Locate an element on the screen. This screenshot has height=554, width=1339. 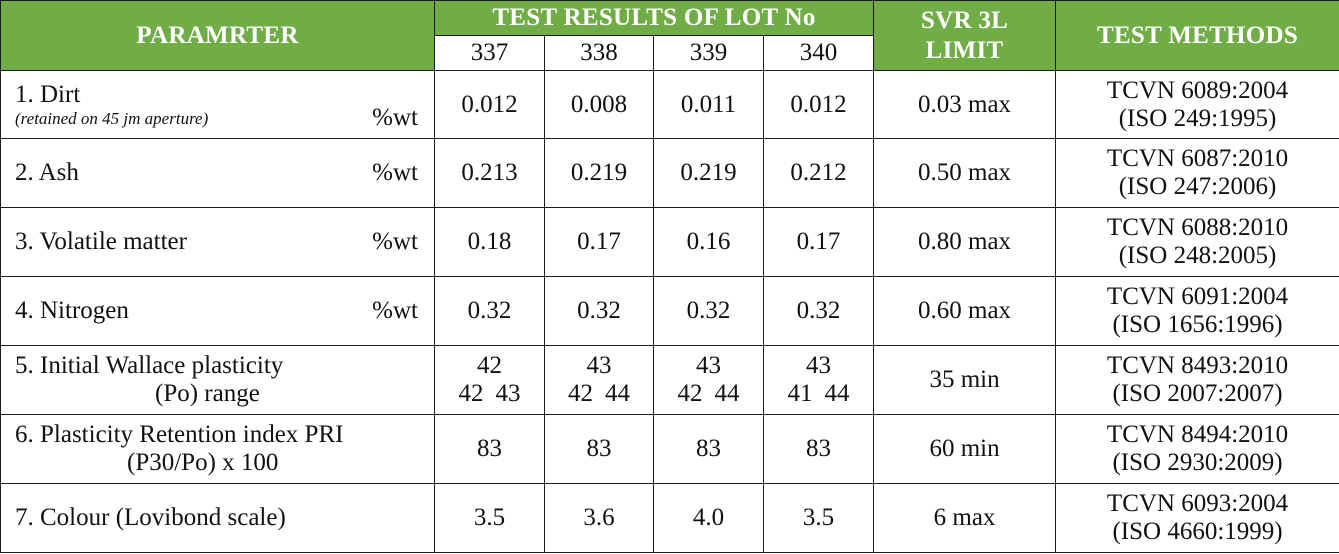
method-line: (ISO 2007:2007) is located at coordinates (1197, 393).